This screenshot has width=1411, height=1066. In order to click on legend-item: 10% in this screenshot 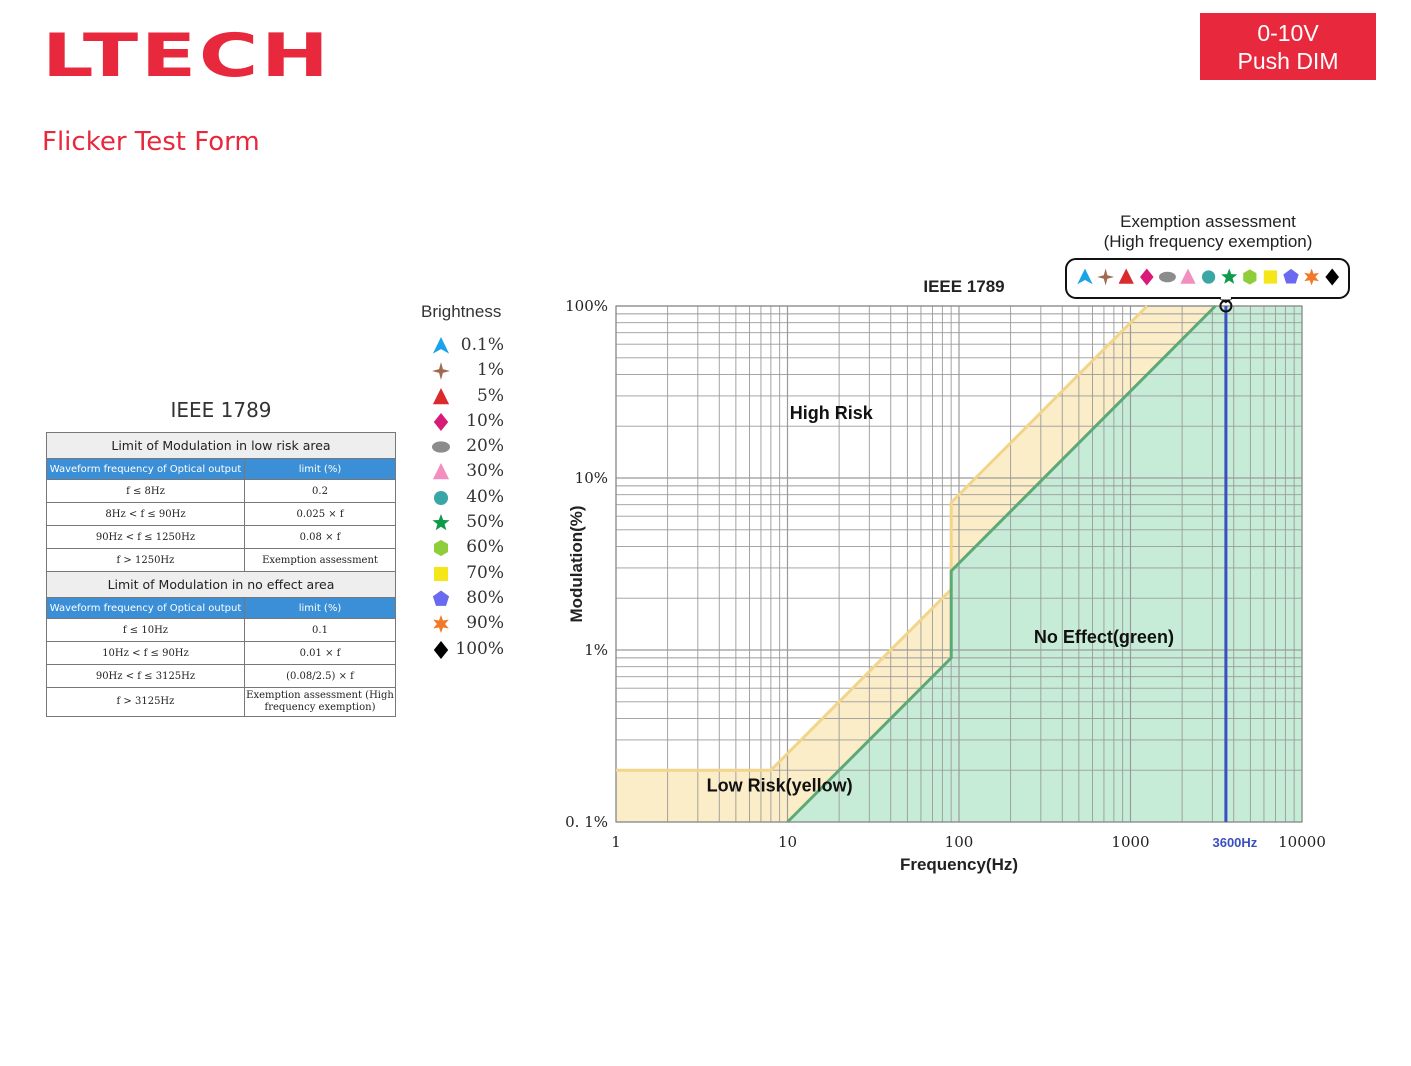, I will do `click(473, 421)`.